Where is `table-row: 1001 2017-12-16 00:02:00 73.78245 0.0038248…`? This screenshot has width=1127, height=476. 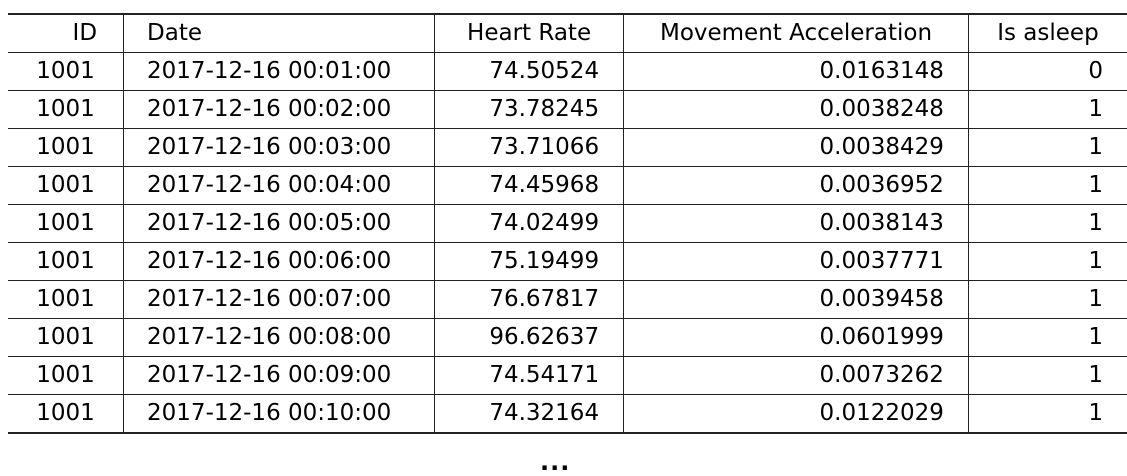 table-row: 1001 2017-12-16 00:02:00 73.78245 0.0038248… is located at coordinates (567, 109).